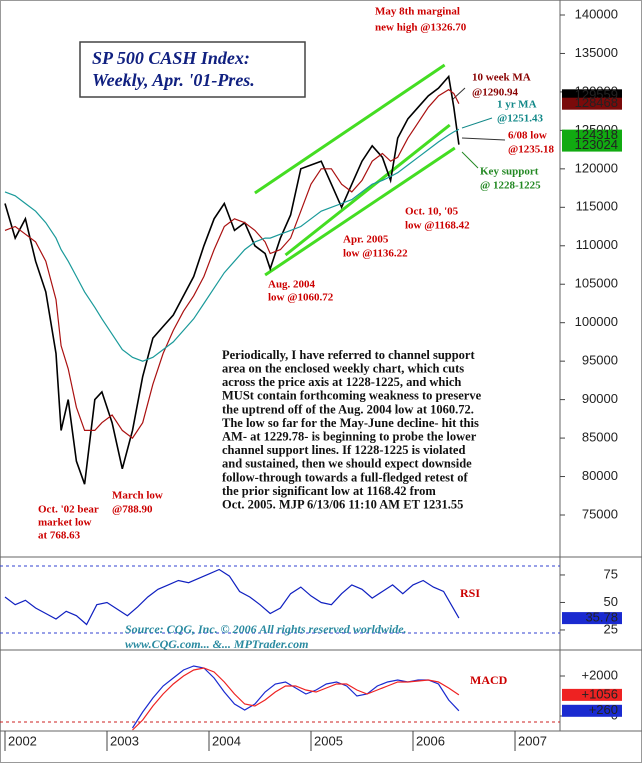  Describe the element at coordinates (328, 740) in the screenshot. I see `x-tick-label: 2005` at that location.